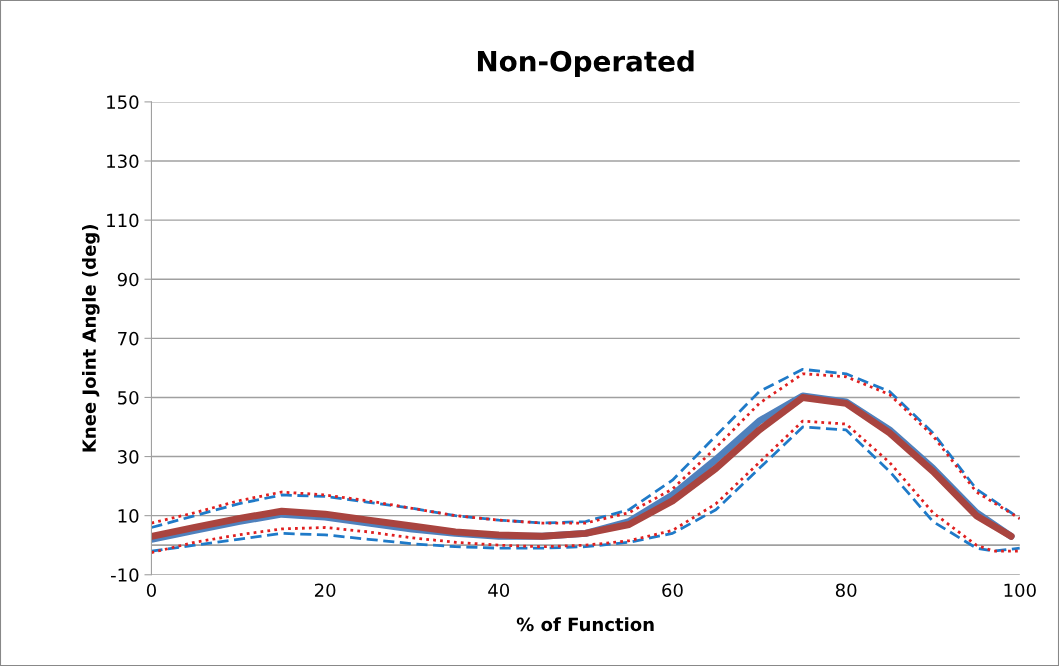  What do you see at coordinates (585, 64) in the screenshot?
I see `chart-title: Non-Operated` at bounding box center [585, 64].